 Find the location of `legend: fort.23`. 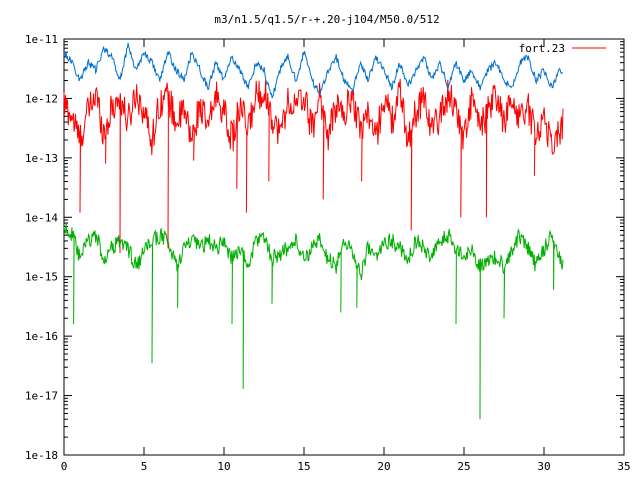

legend: fort.23 is located at coordinates (562, 48).